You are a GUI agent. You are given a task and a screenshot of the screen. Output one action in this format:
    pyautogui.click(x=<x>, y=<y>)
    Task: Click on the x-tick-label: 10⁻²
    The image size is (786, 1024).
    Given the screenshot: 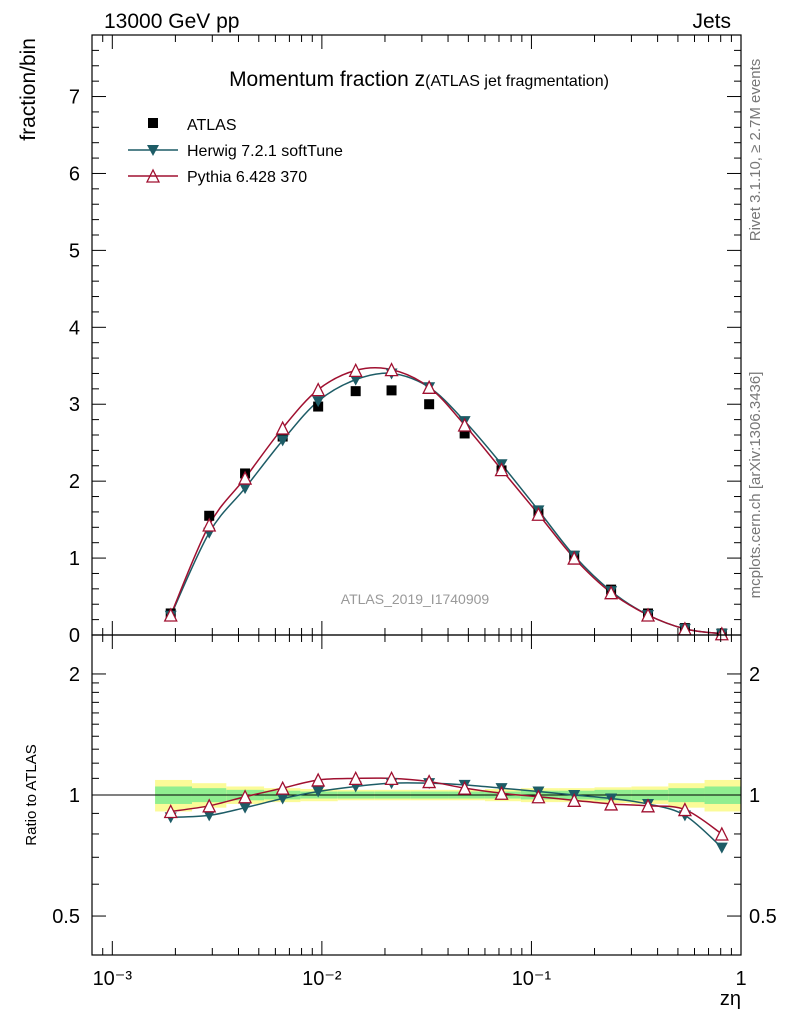 What is the action you would take?
    pyautogui.click(x=322, y=979)
    